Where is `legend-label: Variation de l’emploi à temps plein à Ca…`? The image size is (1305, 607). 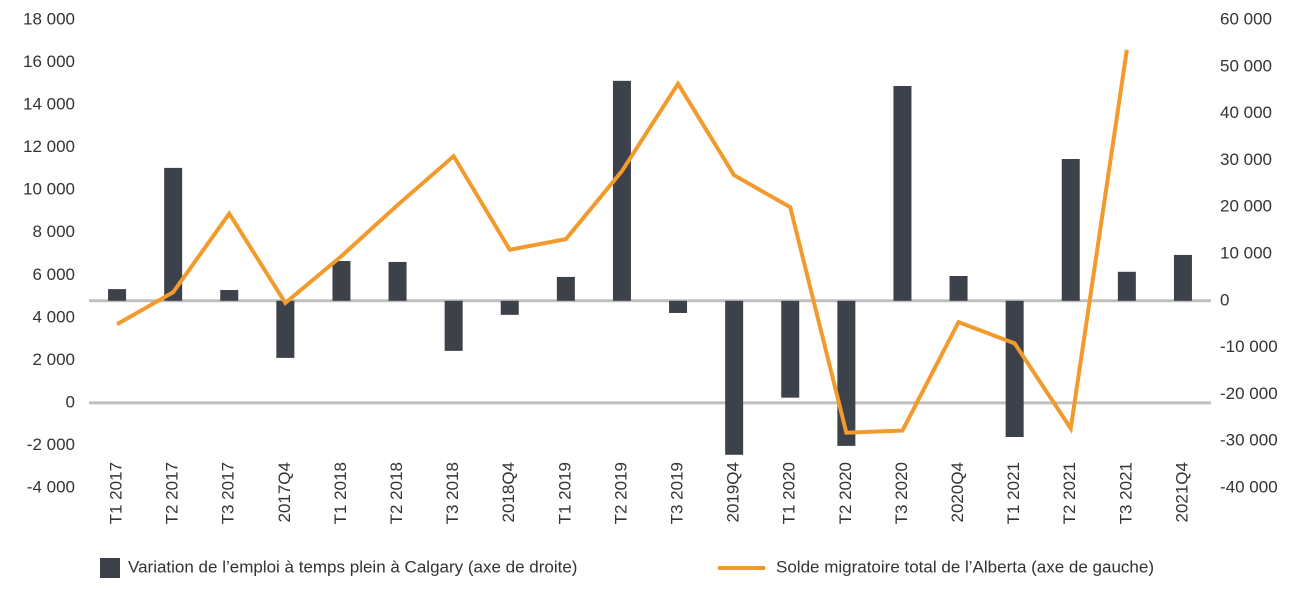
legend-label: Variation de l’emploi à temps plein à Ca… is located at coordinates (352, 566).